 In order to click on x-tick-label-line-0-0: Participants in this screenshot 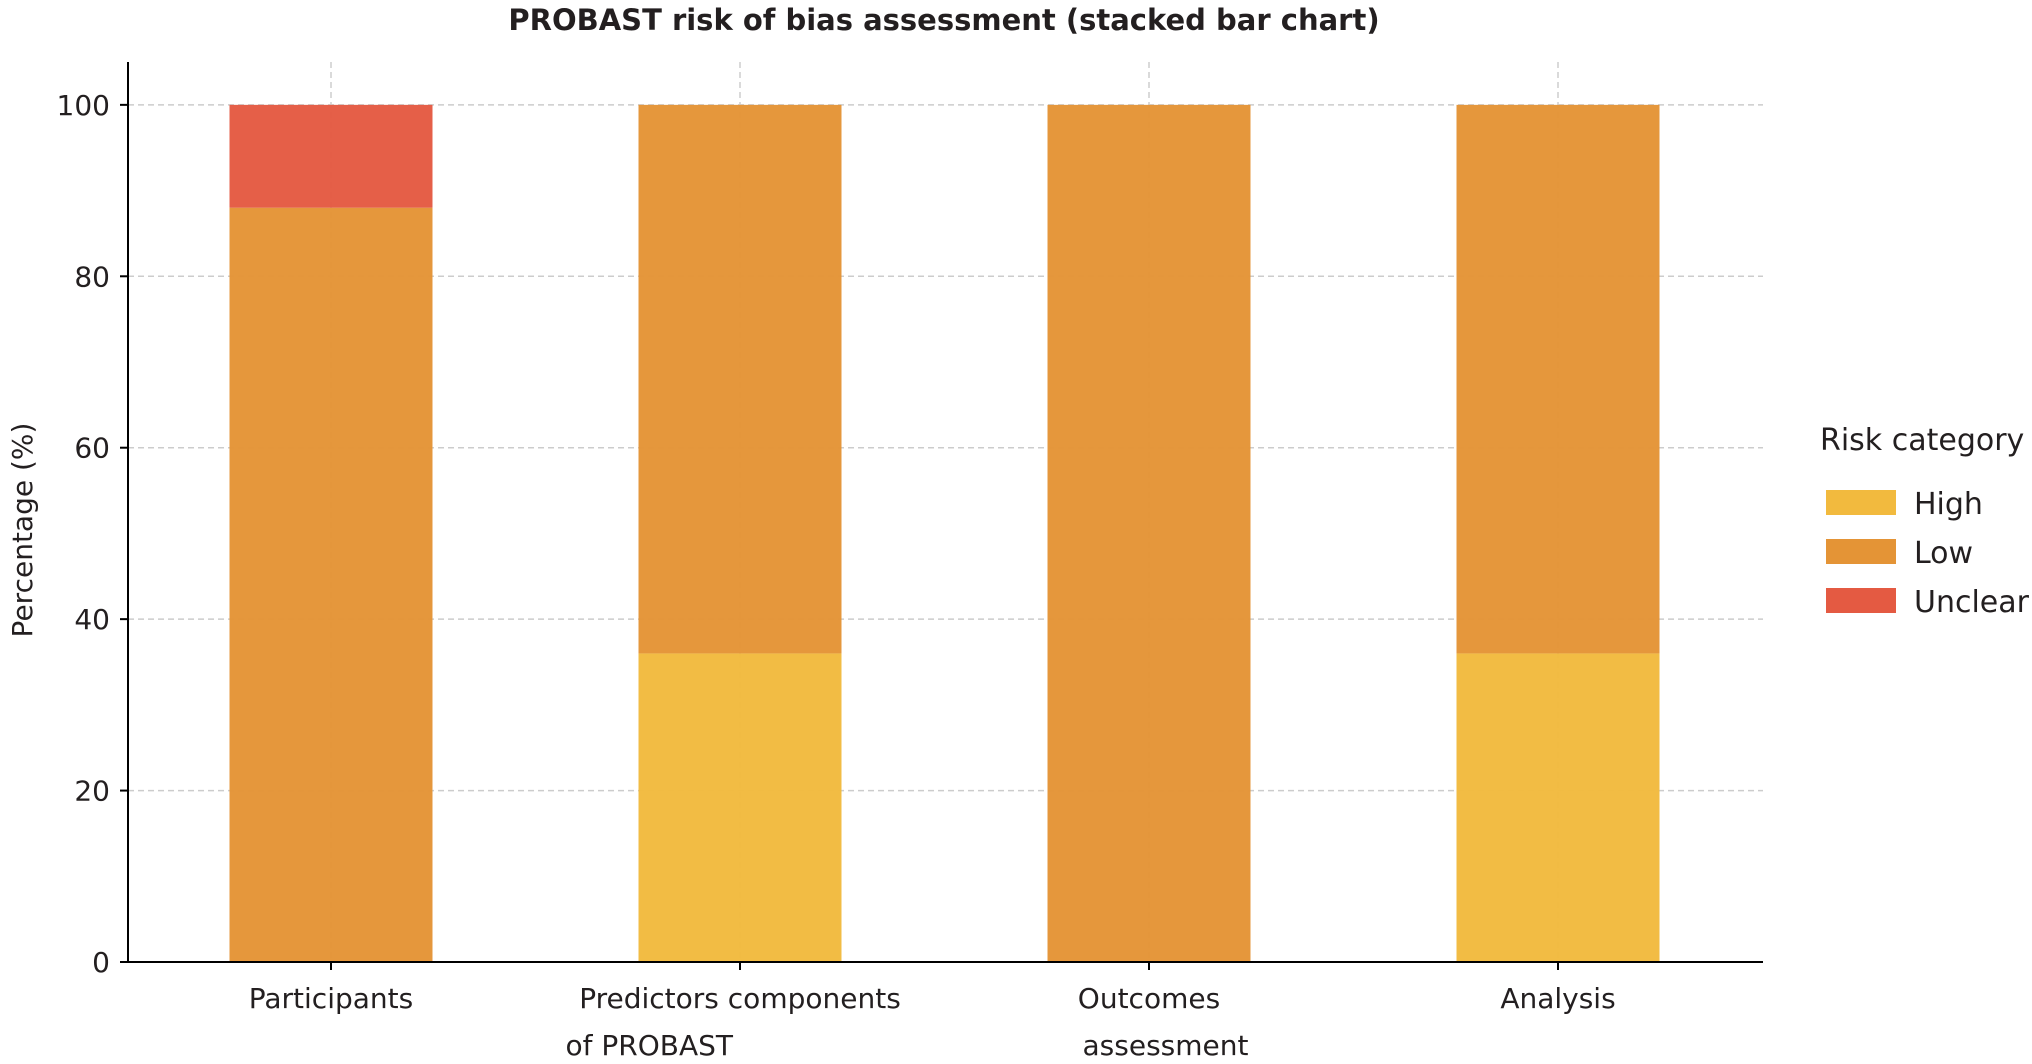, I will do `click(331, 998)`.